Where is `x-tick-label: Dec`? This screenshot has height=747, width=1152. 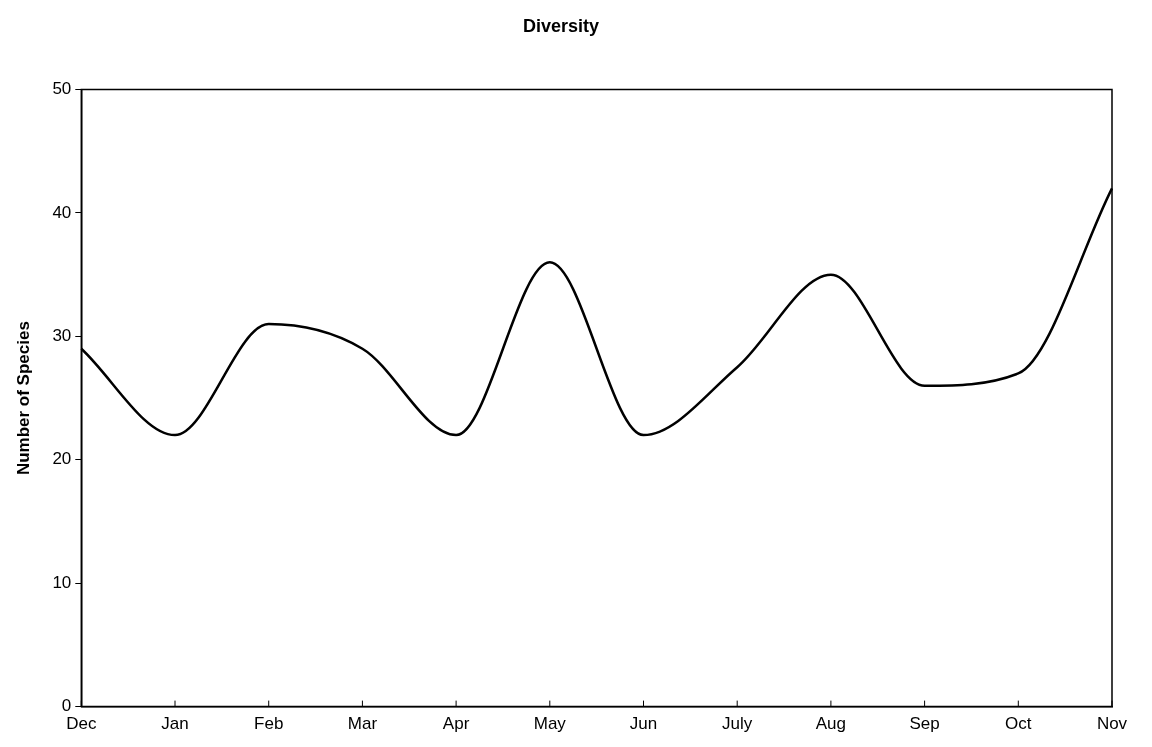 x-tick-label: Dec is located at coordinates (81, 724).